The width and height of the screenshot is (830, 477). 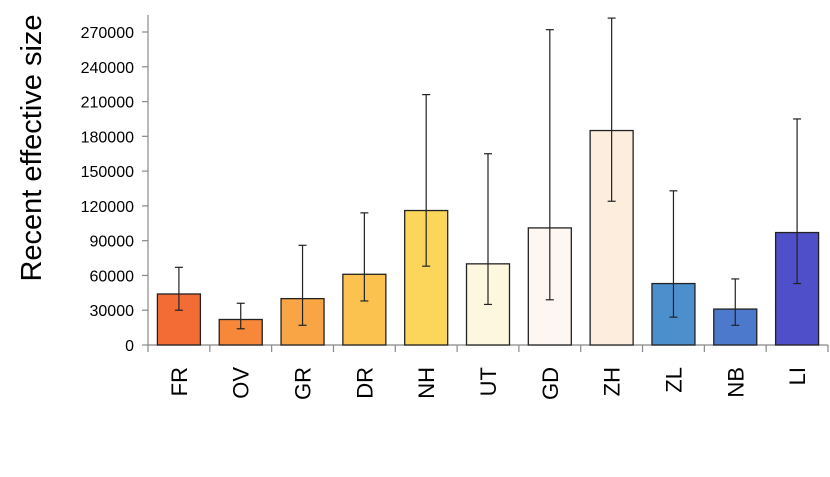 What do you see at coordinates (550, 383) in the screenshot?
I see `x-category-label: GD` at bounding box center [550, 383].